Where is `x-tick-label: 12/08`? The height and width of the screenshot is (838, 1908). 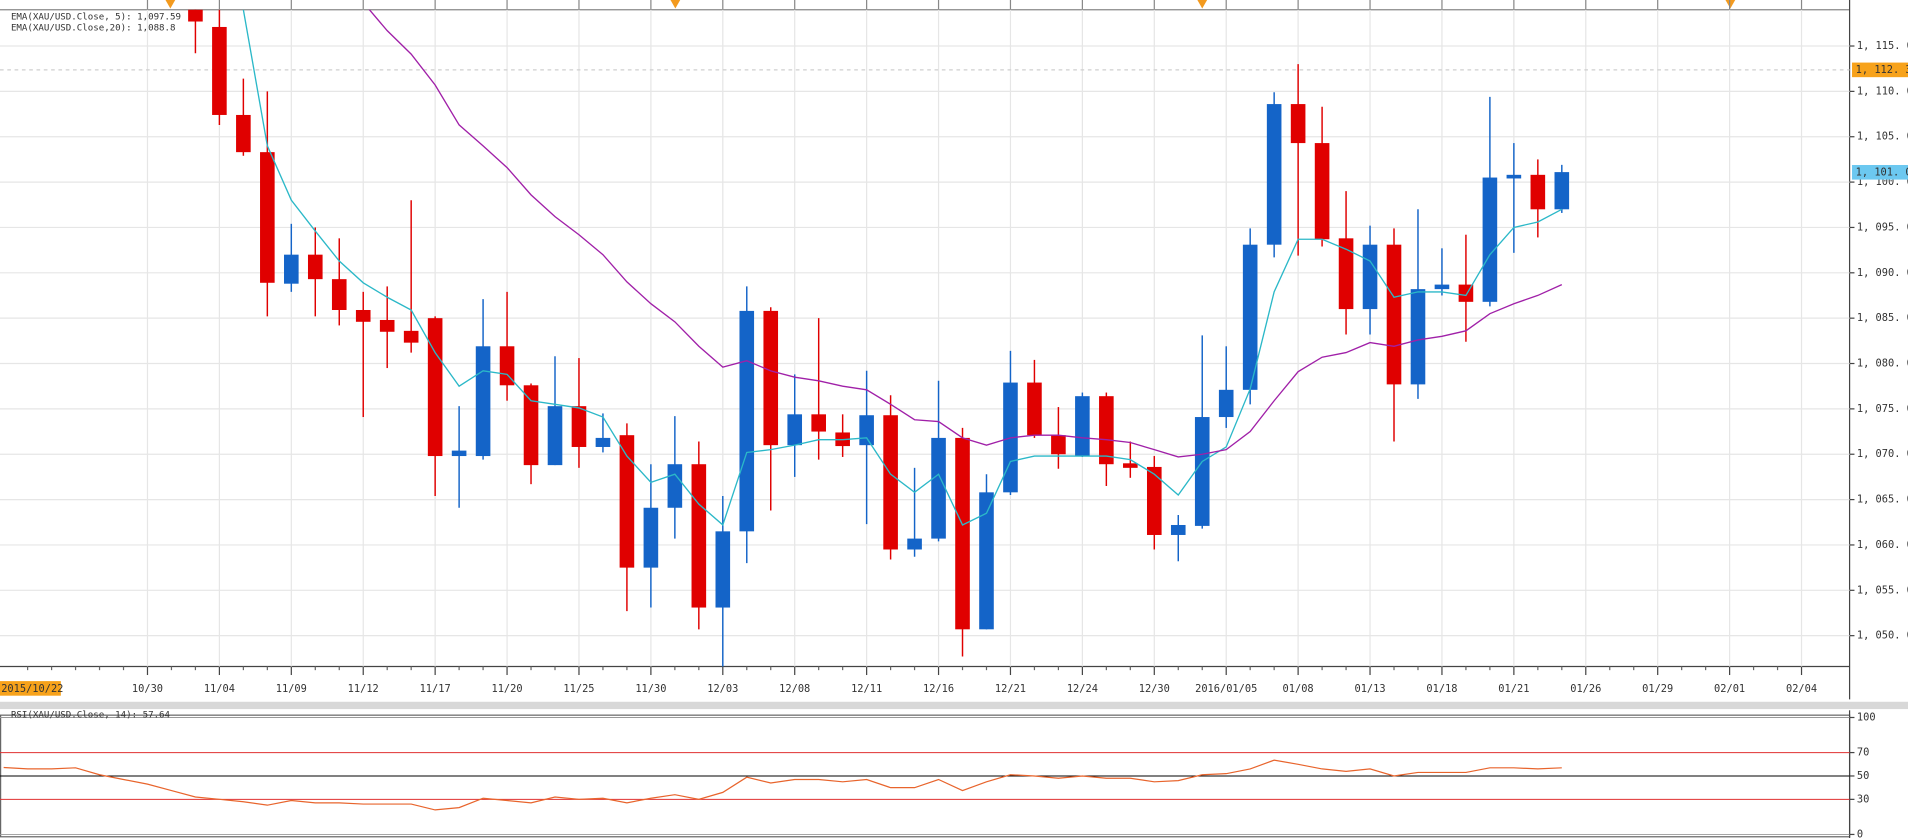 x-tick-label: 12/08 is located at coordinates (794, 689).